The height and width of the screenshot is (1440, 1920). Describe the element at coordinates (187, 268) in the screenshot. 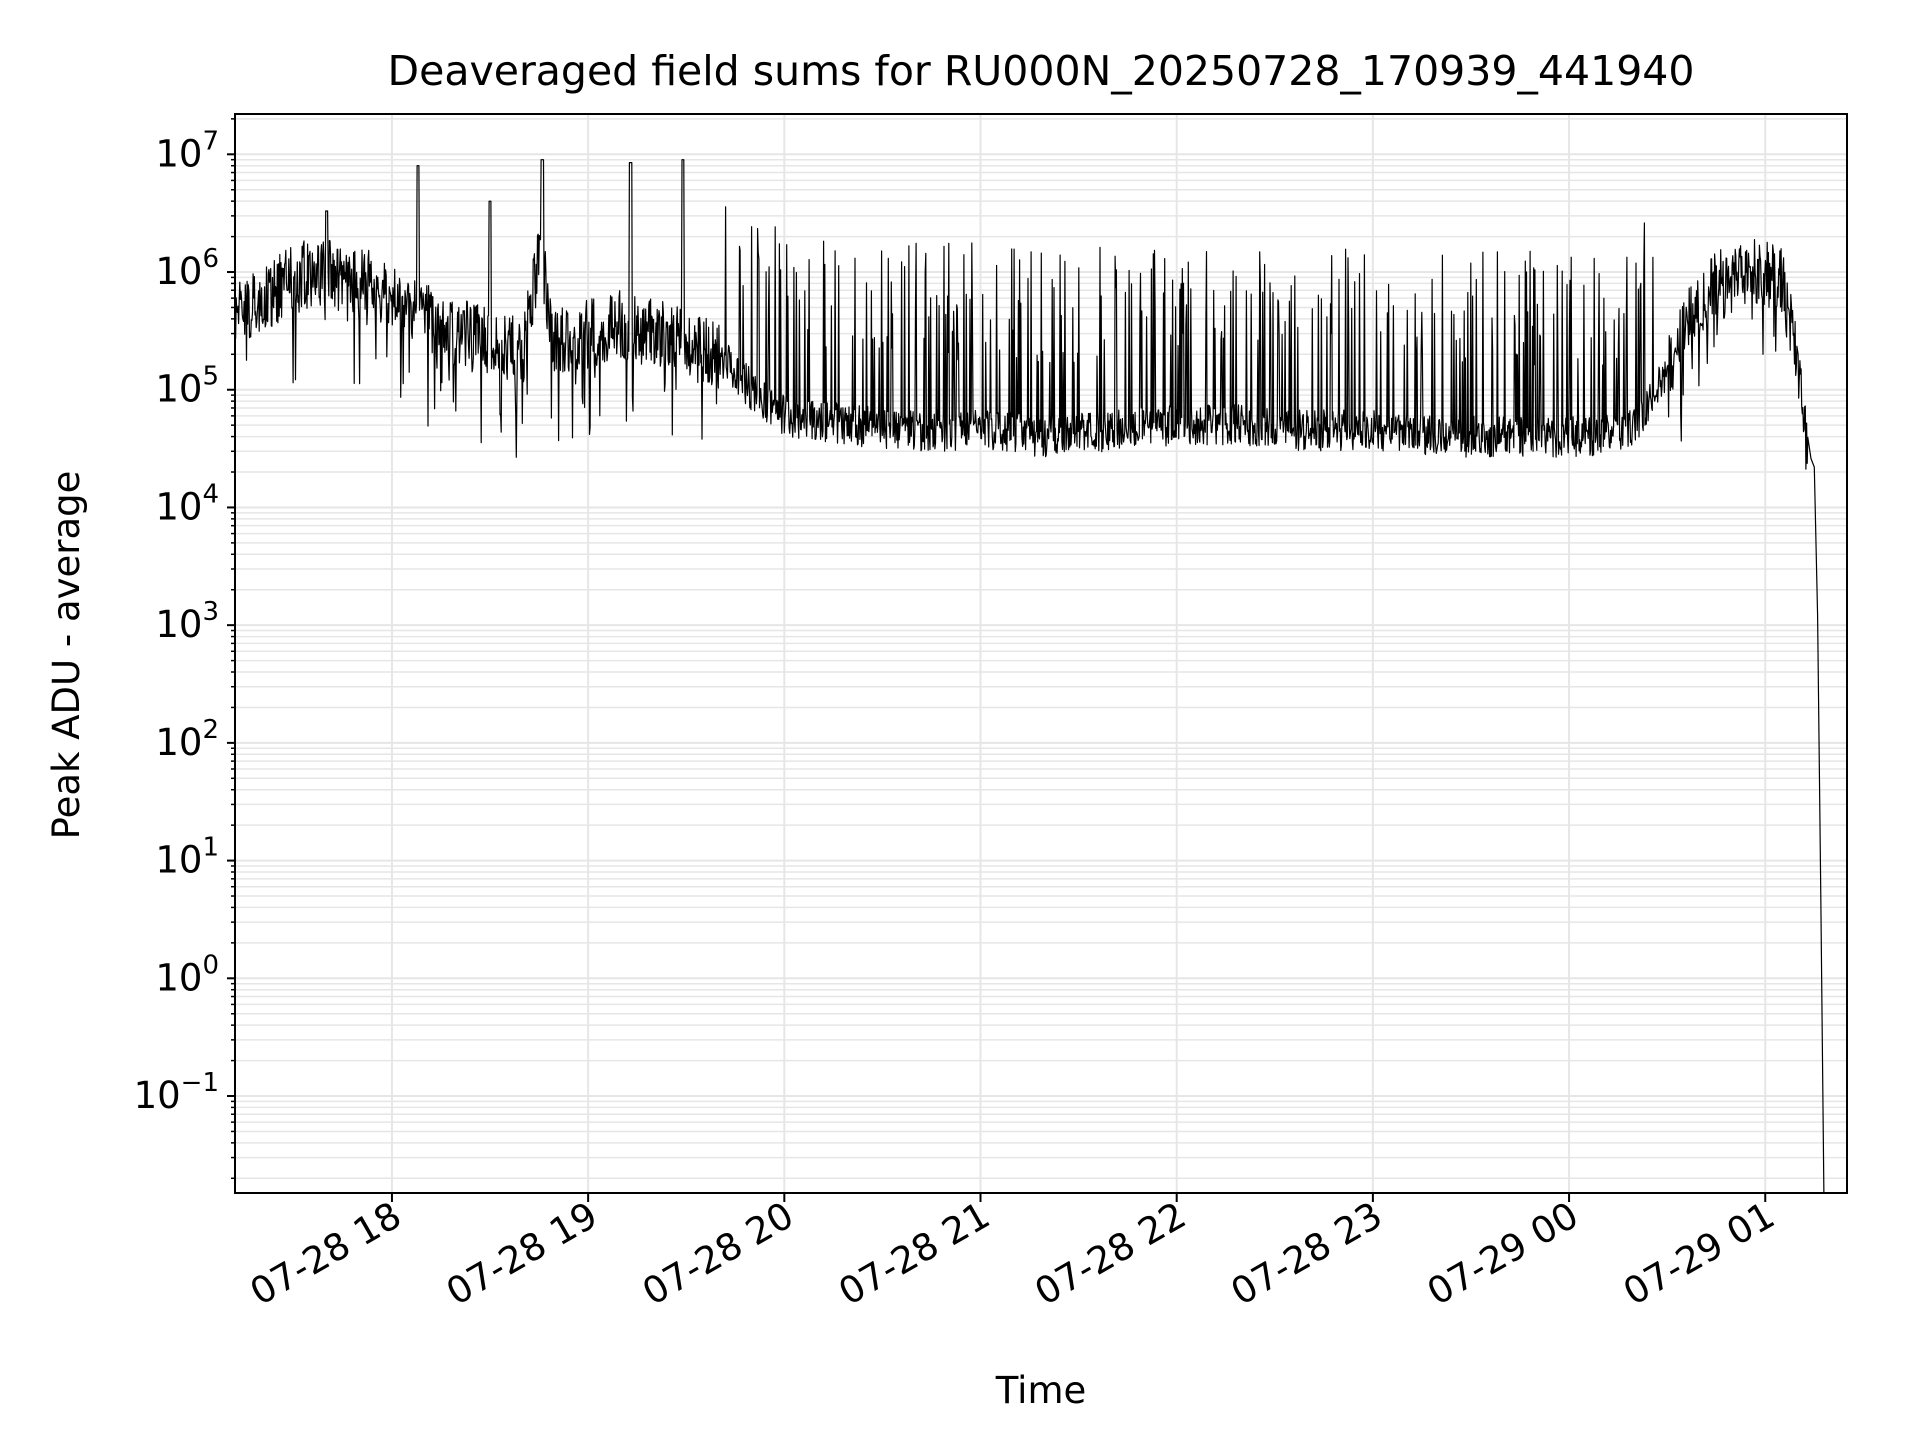

I see `y-tick-label: 10⁶` at that location.